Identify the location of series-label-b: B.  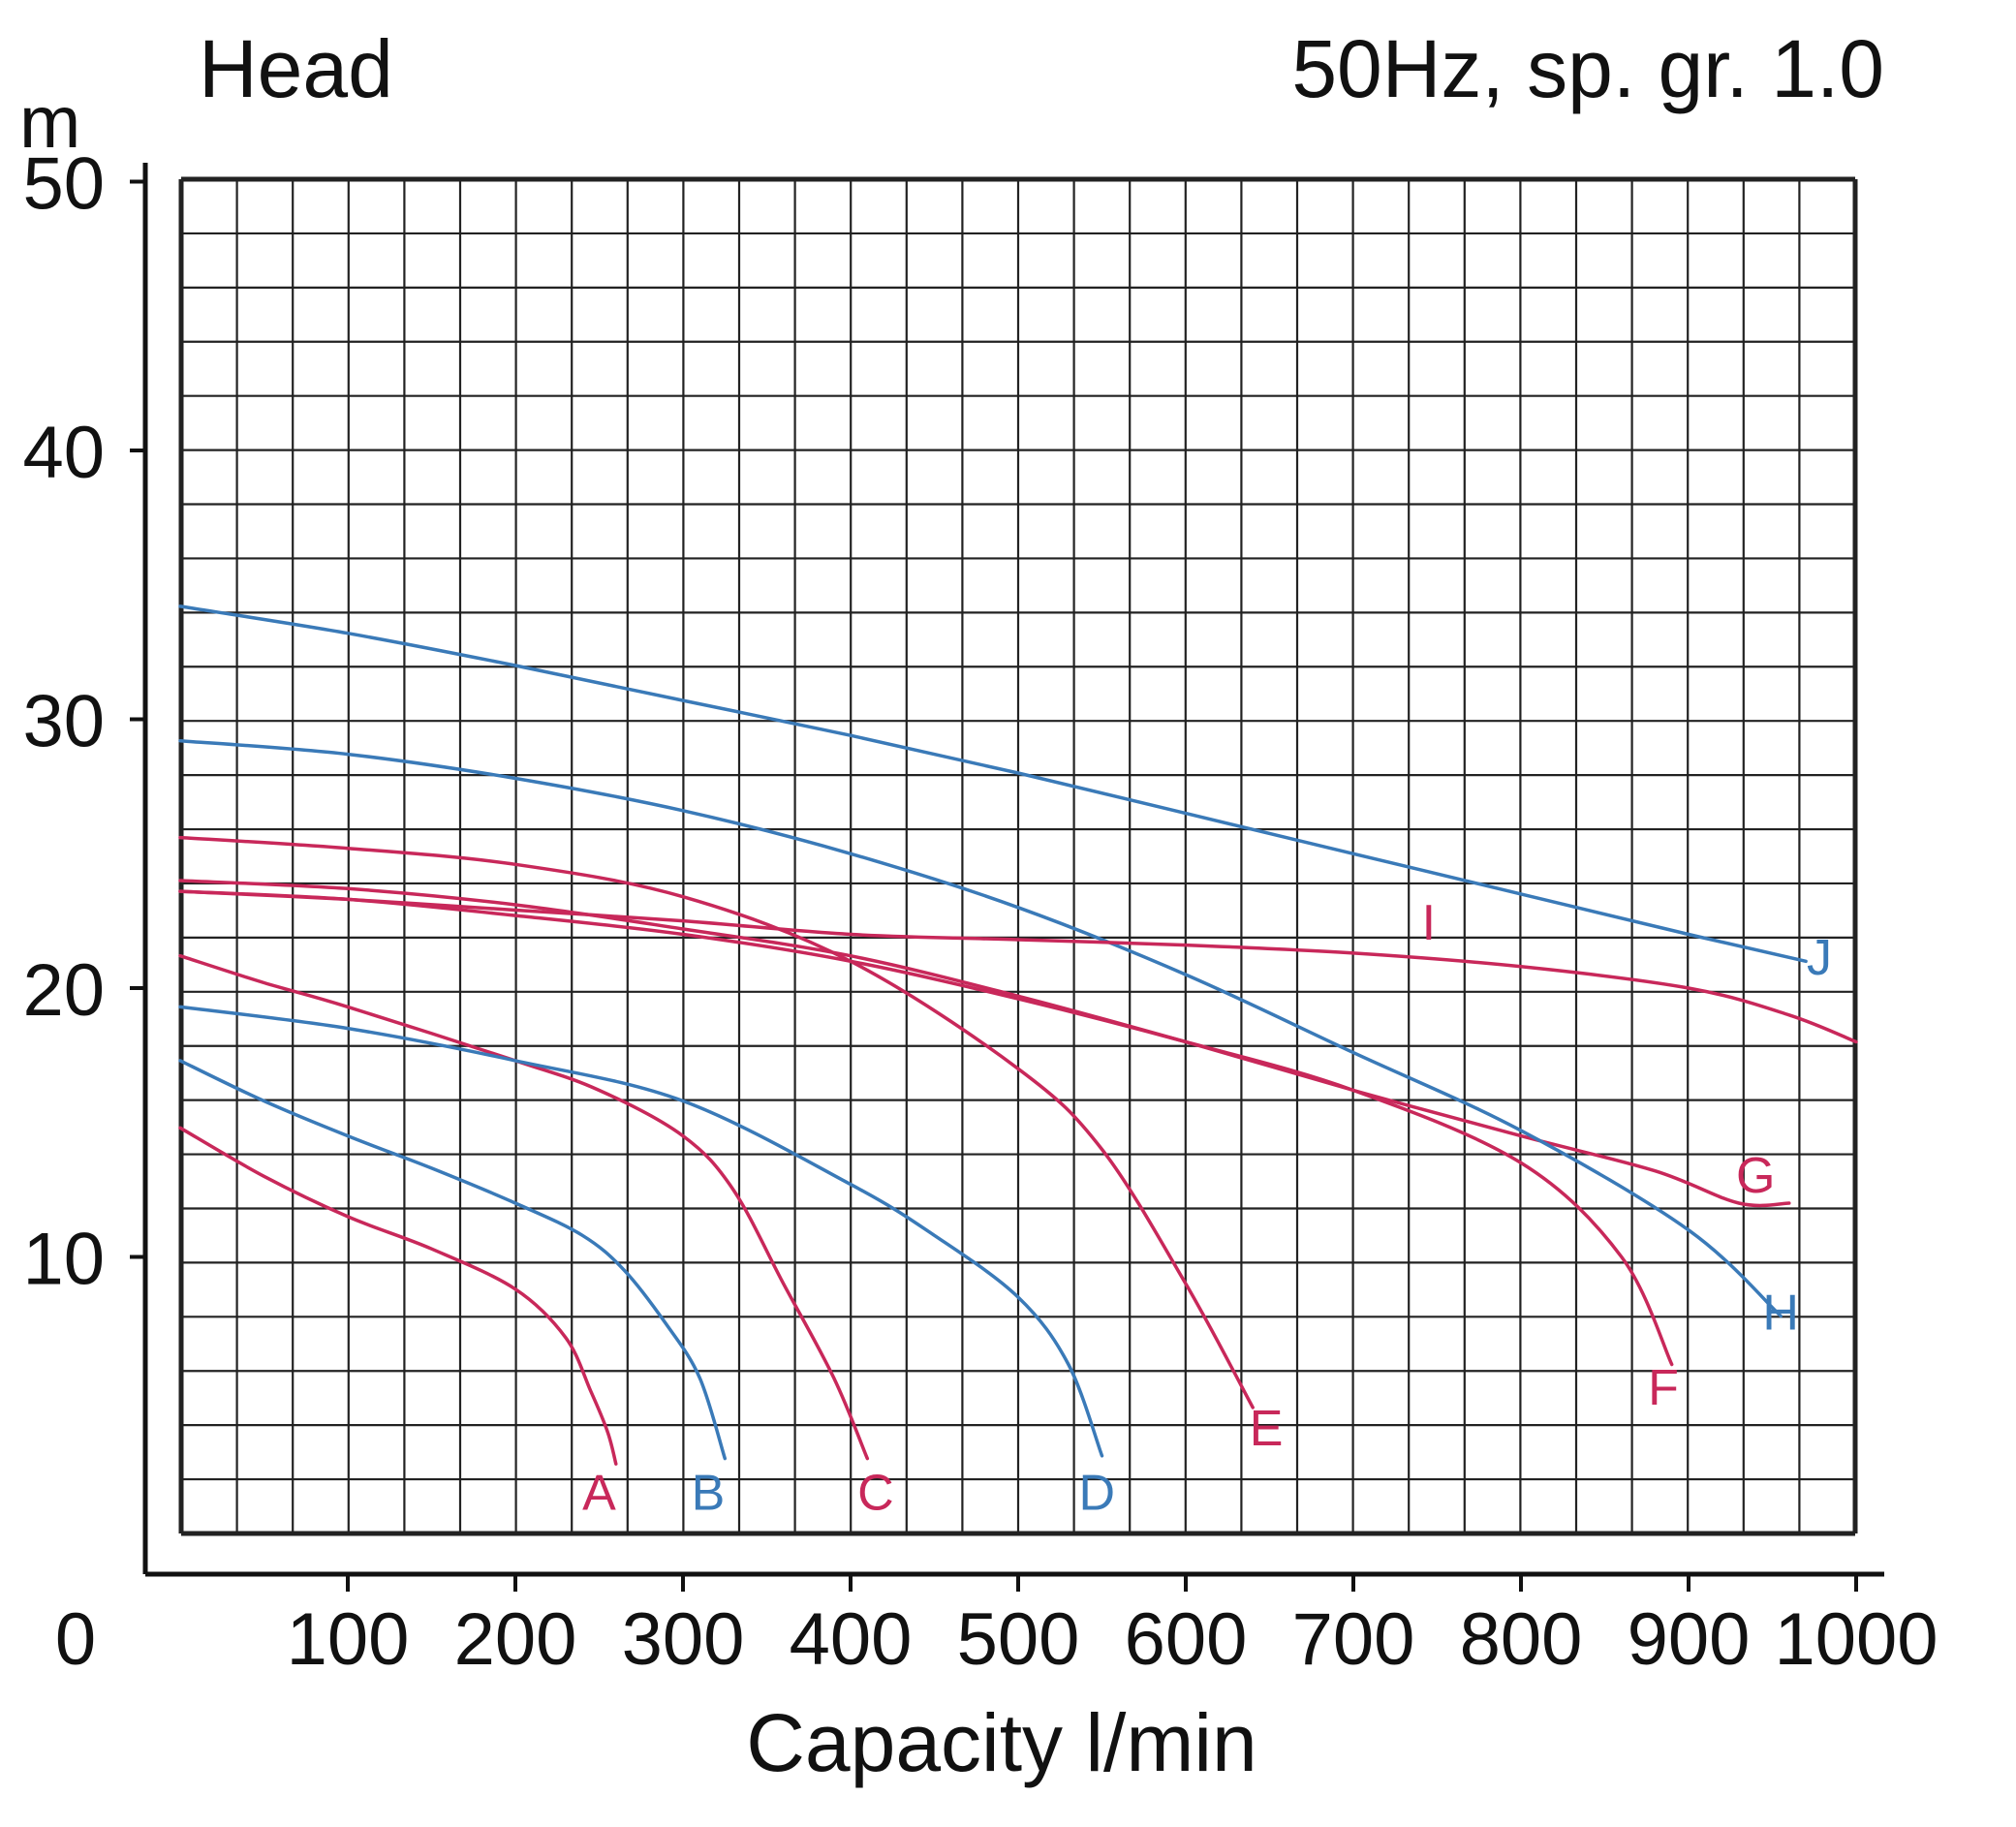
(709, 1493).